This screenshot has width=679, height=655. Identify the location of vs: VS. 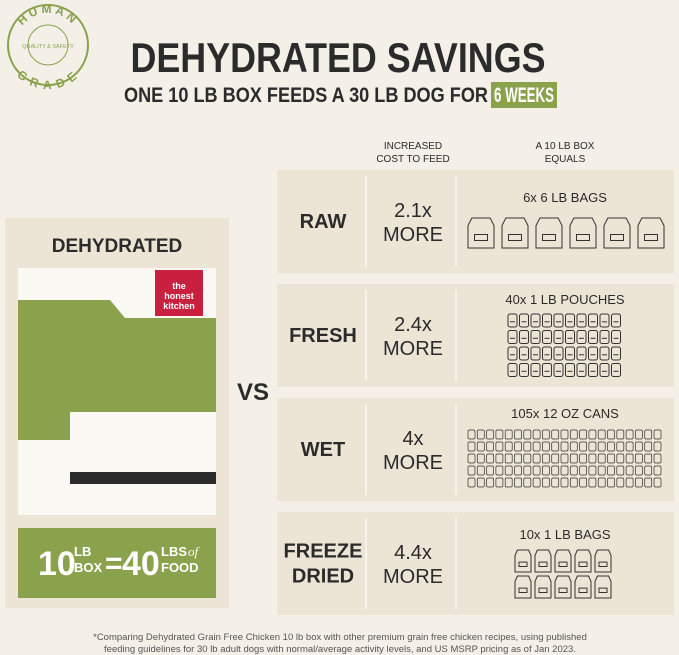
(253, 392).